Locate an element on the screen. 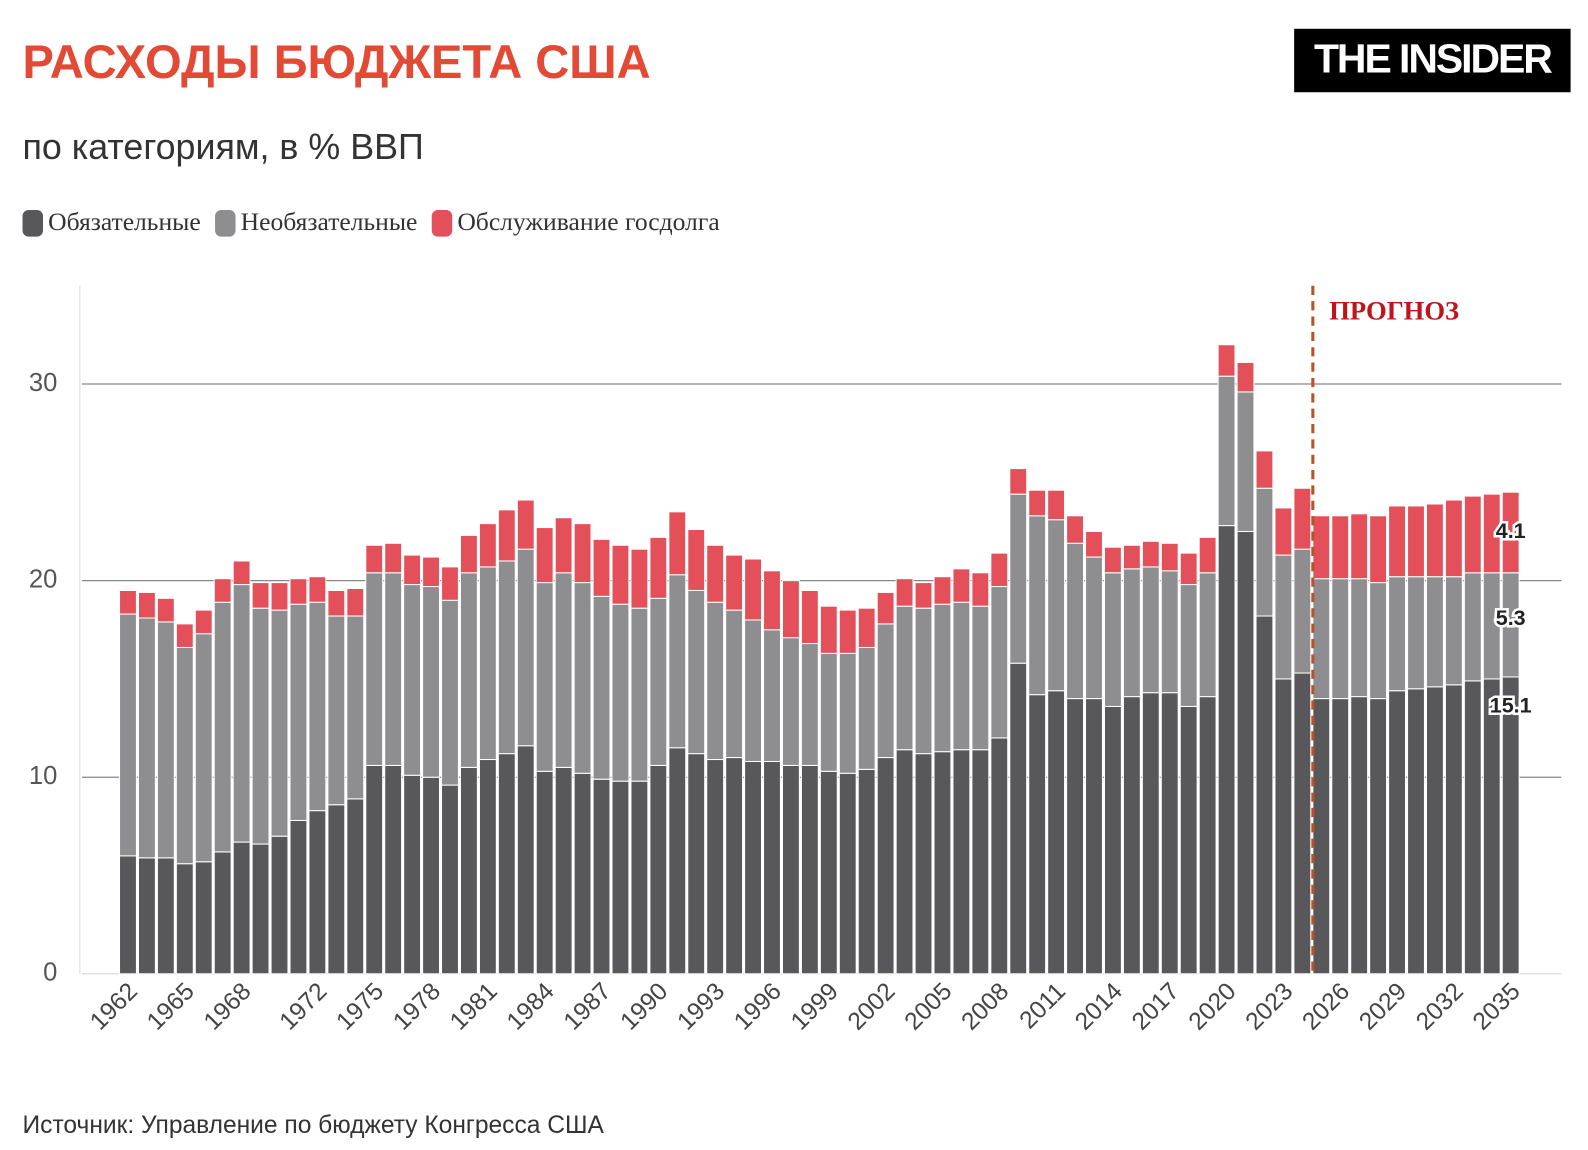 The width and height of the screenshot is (1588, 1150). x-tick-label: 1968 is located at coordinates (228, 1007).